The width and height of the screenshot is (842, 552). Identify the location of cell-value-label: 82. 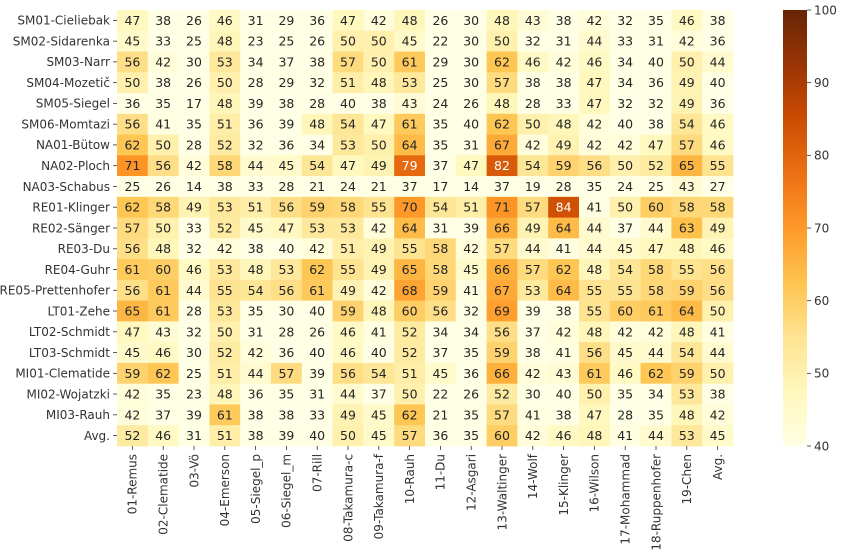
(502, 165).